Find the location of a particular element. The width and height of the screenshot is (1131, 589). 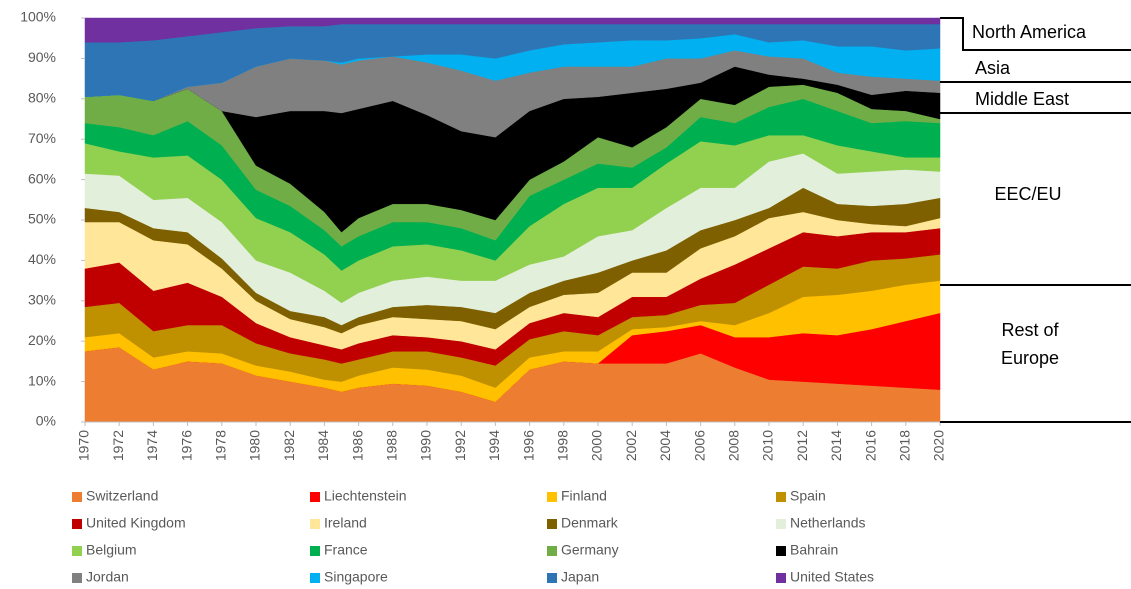

x-tick-label: 1998 is located at coordinates (563, 445).